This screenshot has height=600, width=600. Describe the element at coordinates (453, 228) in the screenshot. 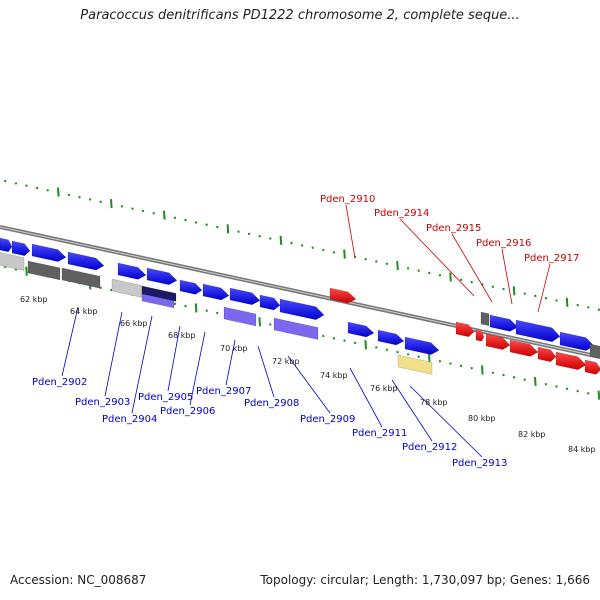

I see `forward-gene-label: Pden_2915` at that location.